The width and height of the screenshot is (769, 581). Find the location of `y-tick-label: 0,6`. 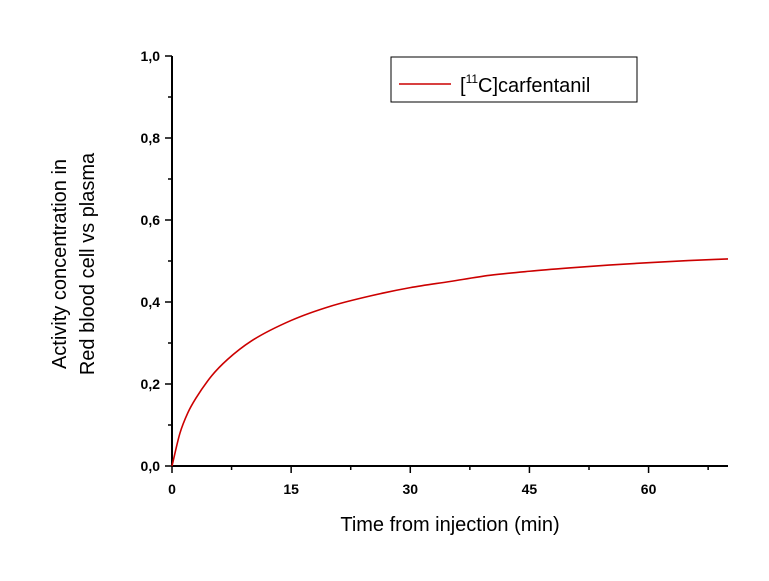

y-tick-label: 0,6 is located at coordinates (151, 220).